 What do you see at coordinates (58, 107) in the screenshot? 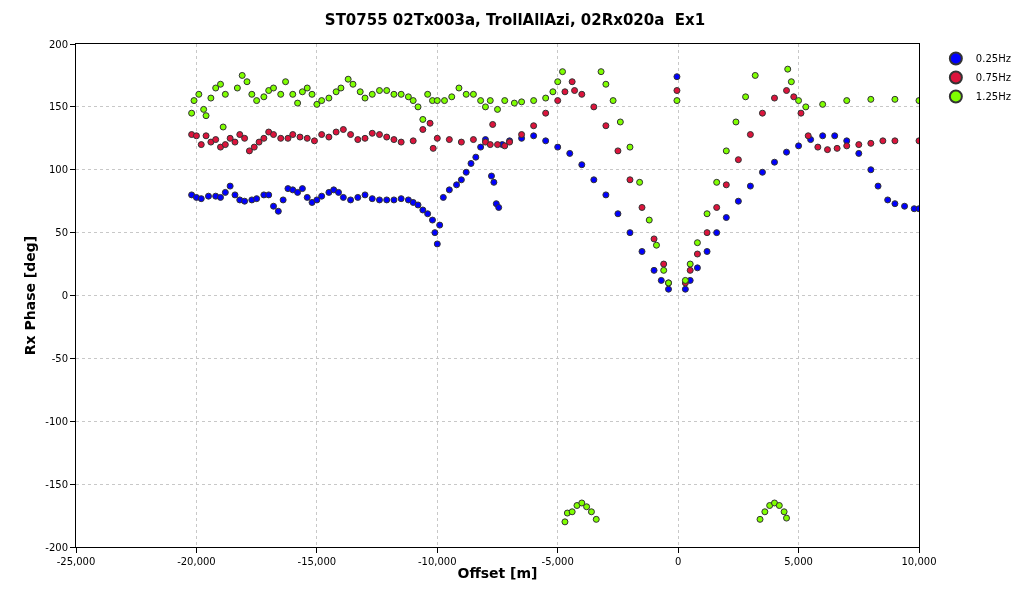
I see `y-tick-label: 150` at bounding box center [58, 107].